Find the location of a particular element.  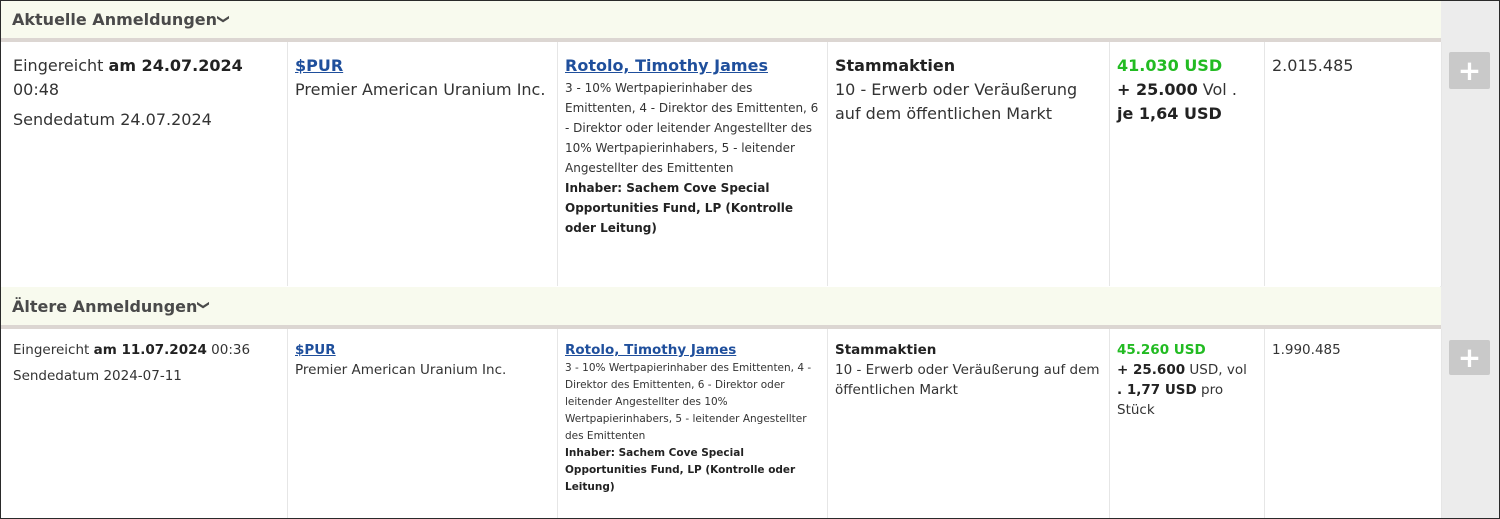

section-title: Aktuelle Anmeldungen is located at coordinates (115, 19).